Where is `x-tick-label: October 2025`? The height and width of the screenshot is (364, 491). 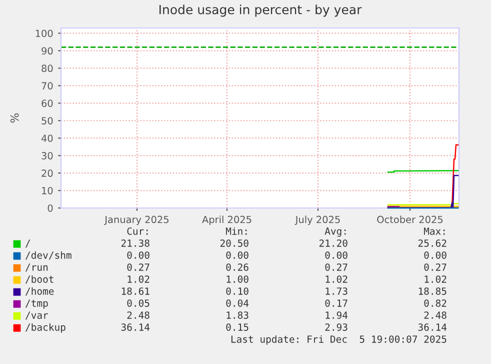 x-tick-label: October 2025 is located at coordinates (410, 220).